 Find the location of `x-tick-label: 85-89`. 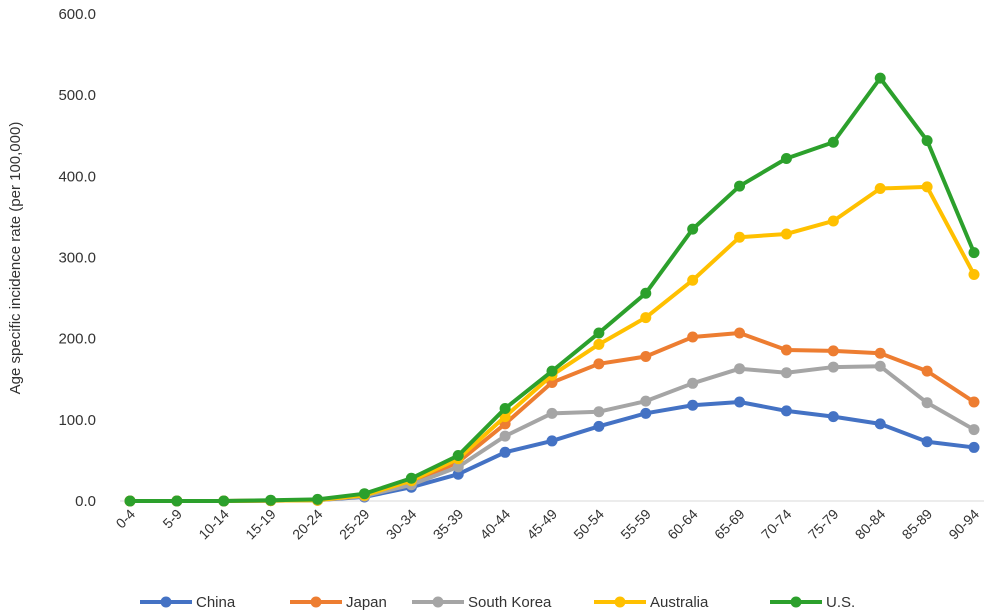

x-tick-label: 85-89 is located at coordinates (917, 524).